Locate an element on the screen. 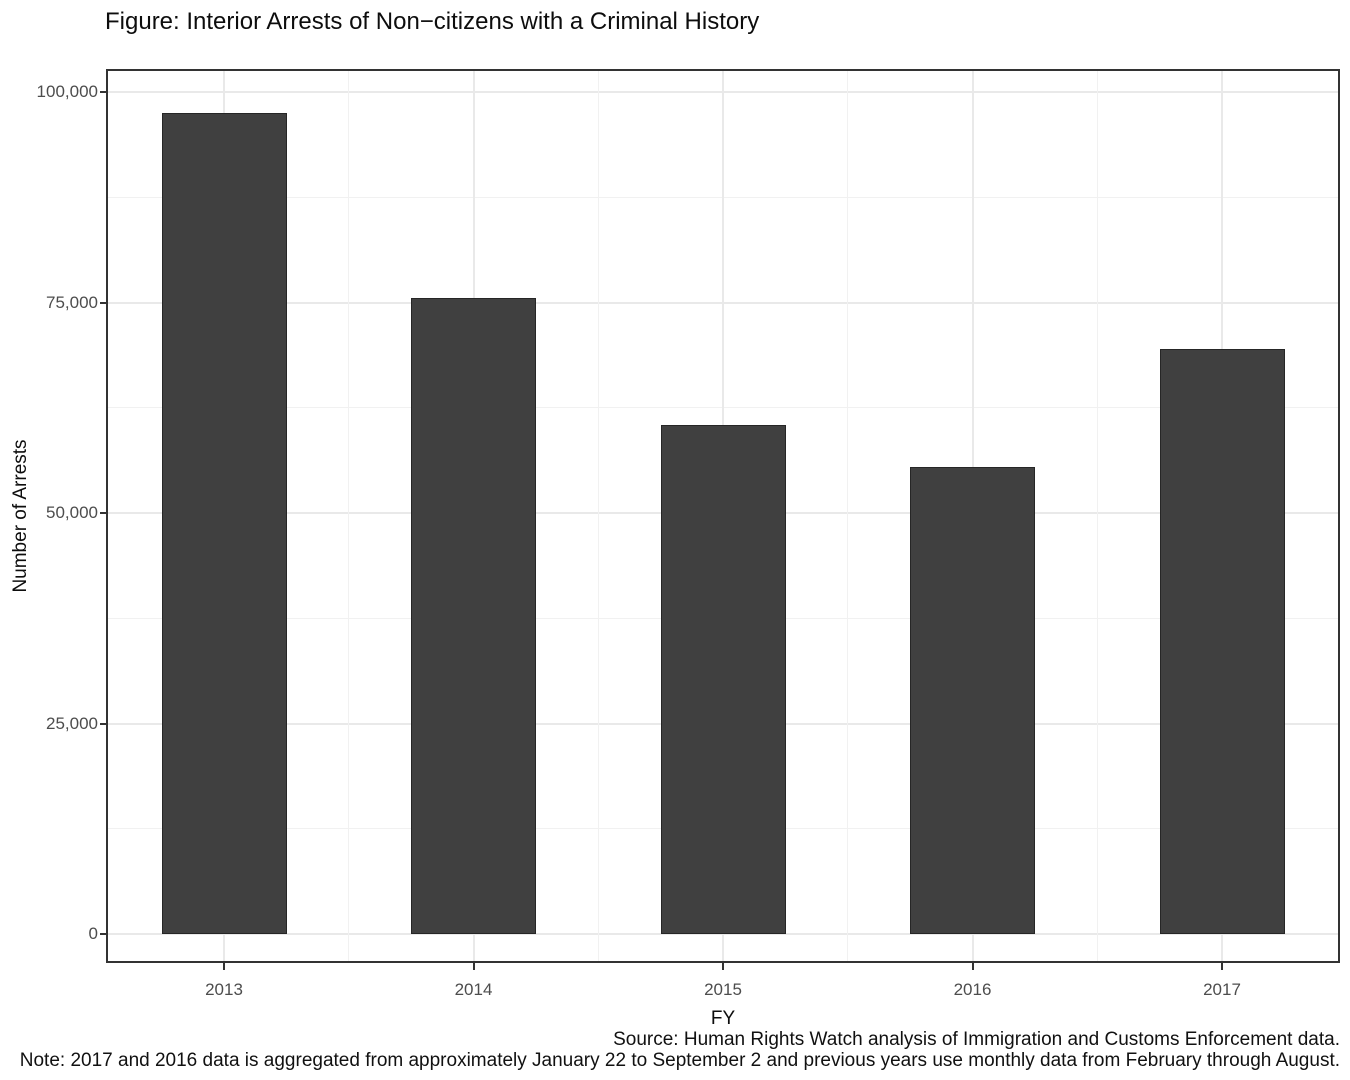  x-tick-label-2013: 2013 is located at coordinates (224, 989).